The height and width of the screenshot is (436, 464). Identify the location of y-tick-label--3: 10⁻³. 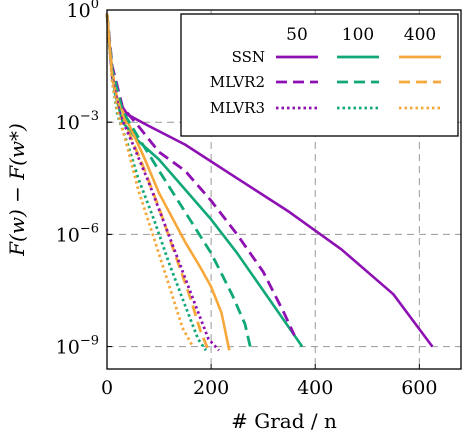
(77, 121).